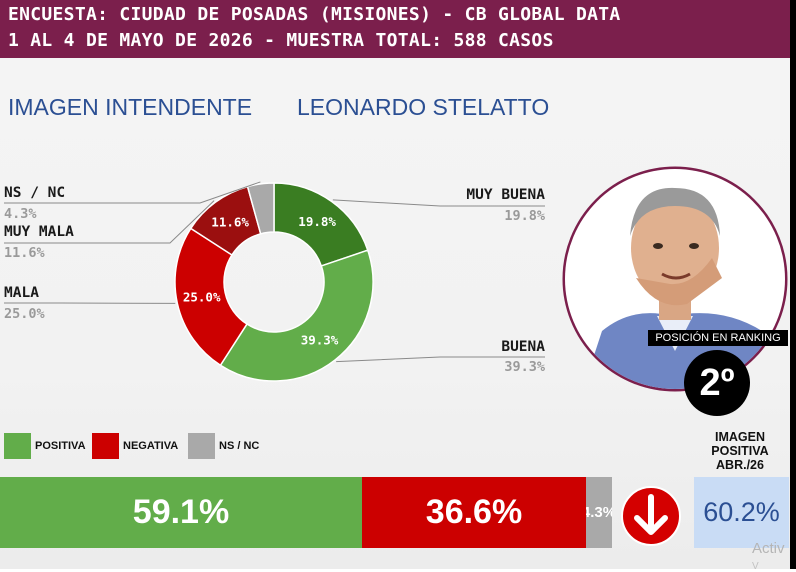 Image resolution: width=796 pixels, height=572 pixels. I want to click on donut-label-buena: 39.3%, so click(320, 339).